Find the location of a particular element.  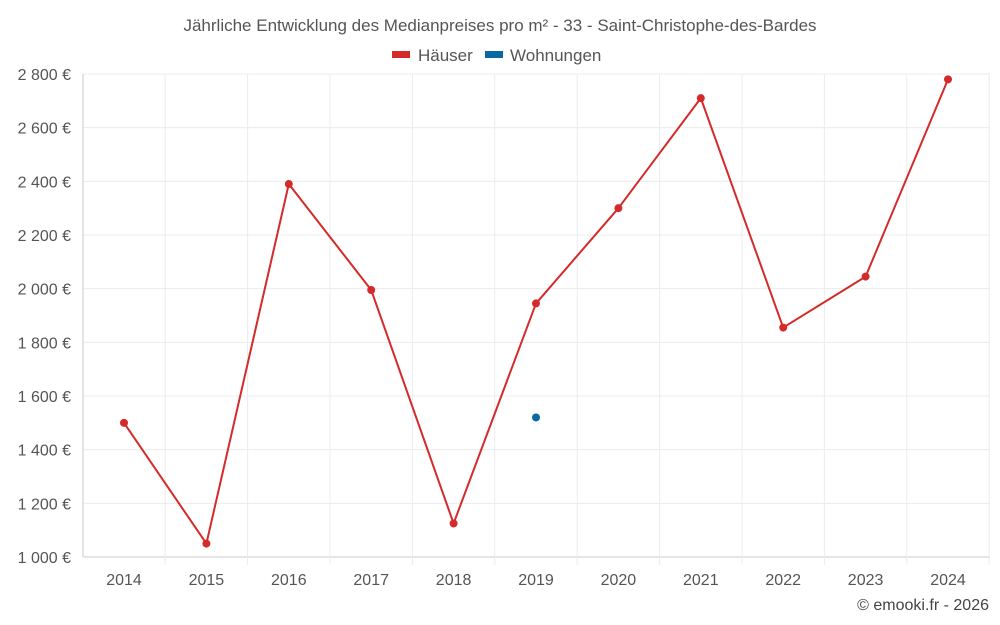

y-tick-label: 1 000 € is located at coordinates (44, 558).